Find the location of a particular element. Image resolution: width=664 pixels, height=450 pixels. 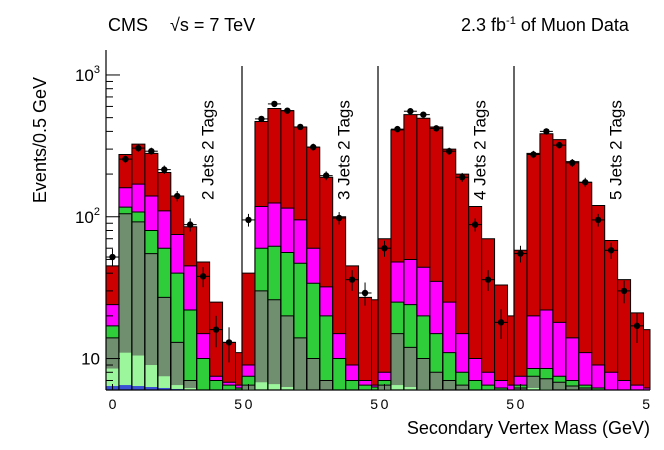

y-tick-label: 10³ is located at coordinates (87, 74).